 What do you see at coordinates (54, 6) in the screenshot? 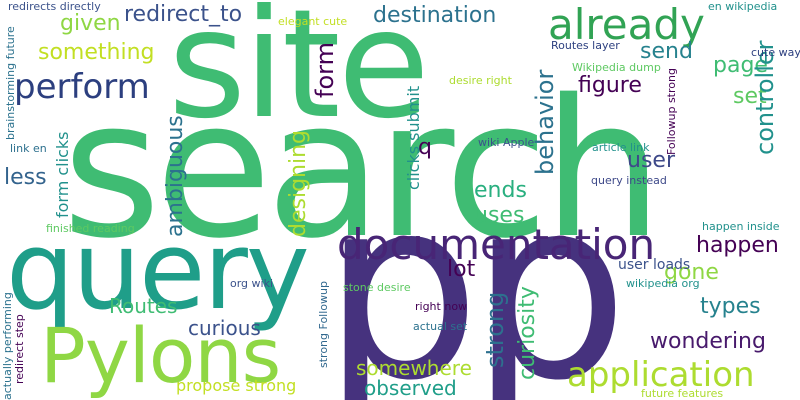
I see `word-redirects-directly: redirects directly` at bounding box center [54, 6].